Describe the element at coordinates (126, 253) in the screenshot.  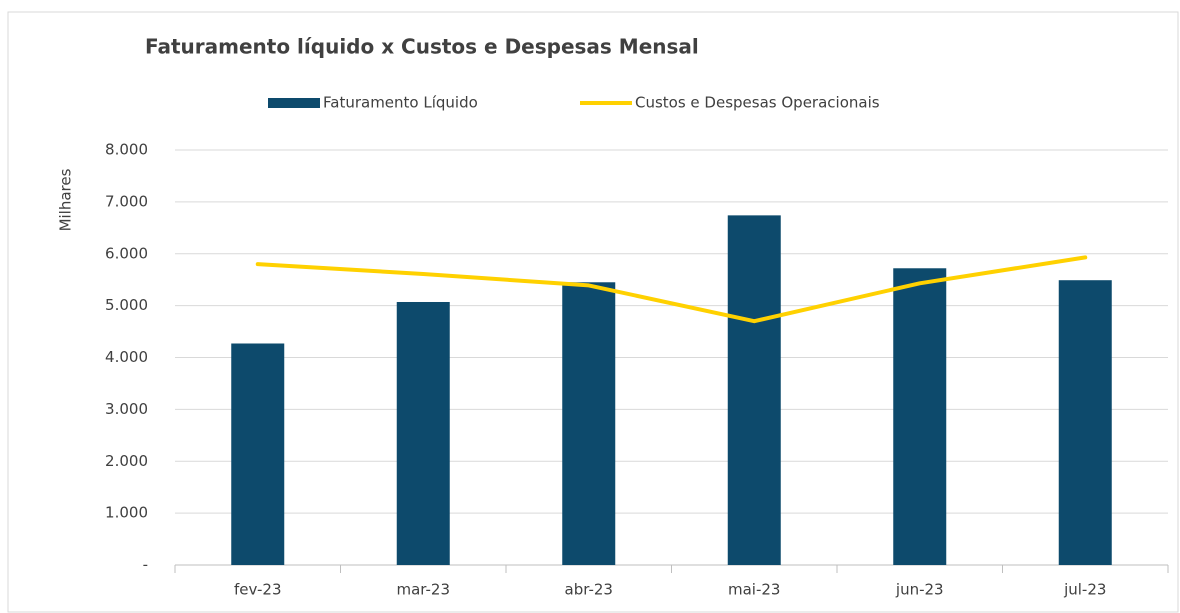
I see `y-tick-label: 6.000` at that location.